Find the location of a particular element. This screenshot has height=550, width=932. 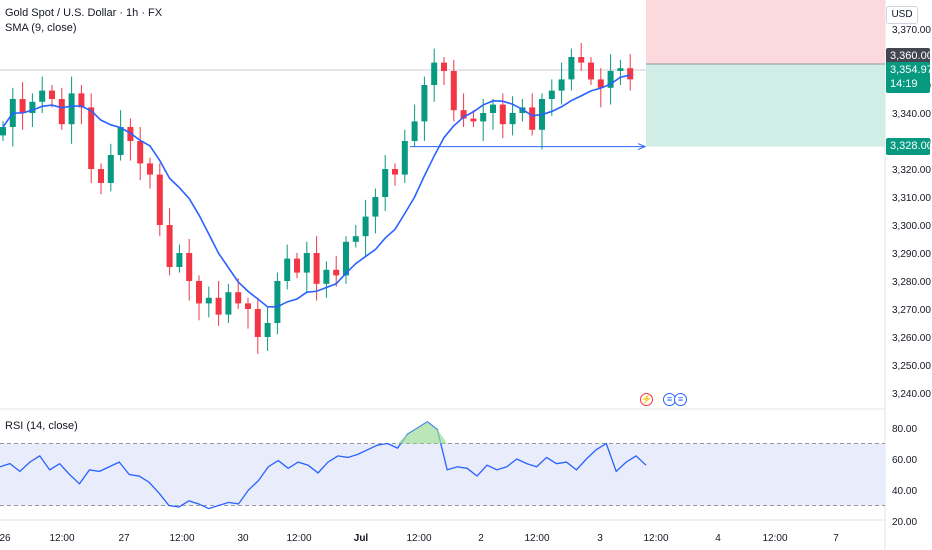

price-axis-label: 3,270.00 is located at coordinates (911, 310).